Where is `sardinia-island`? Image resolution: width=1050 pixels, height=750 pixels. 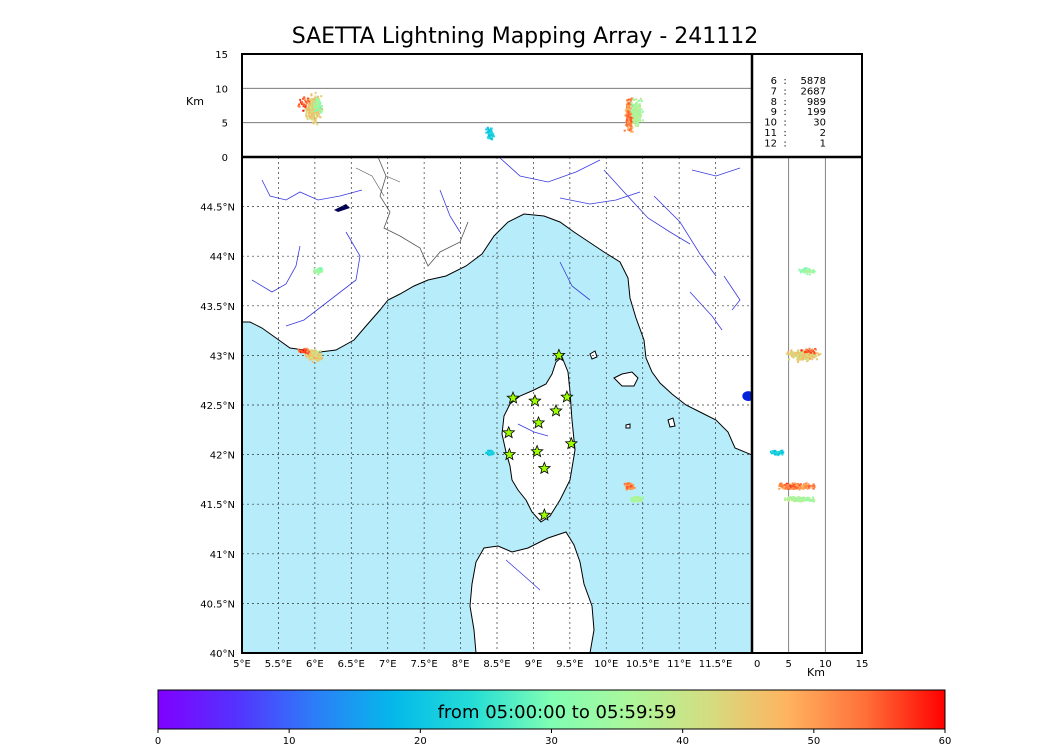
sardinia-island is located at coordinates (532, 592).